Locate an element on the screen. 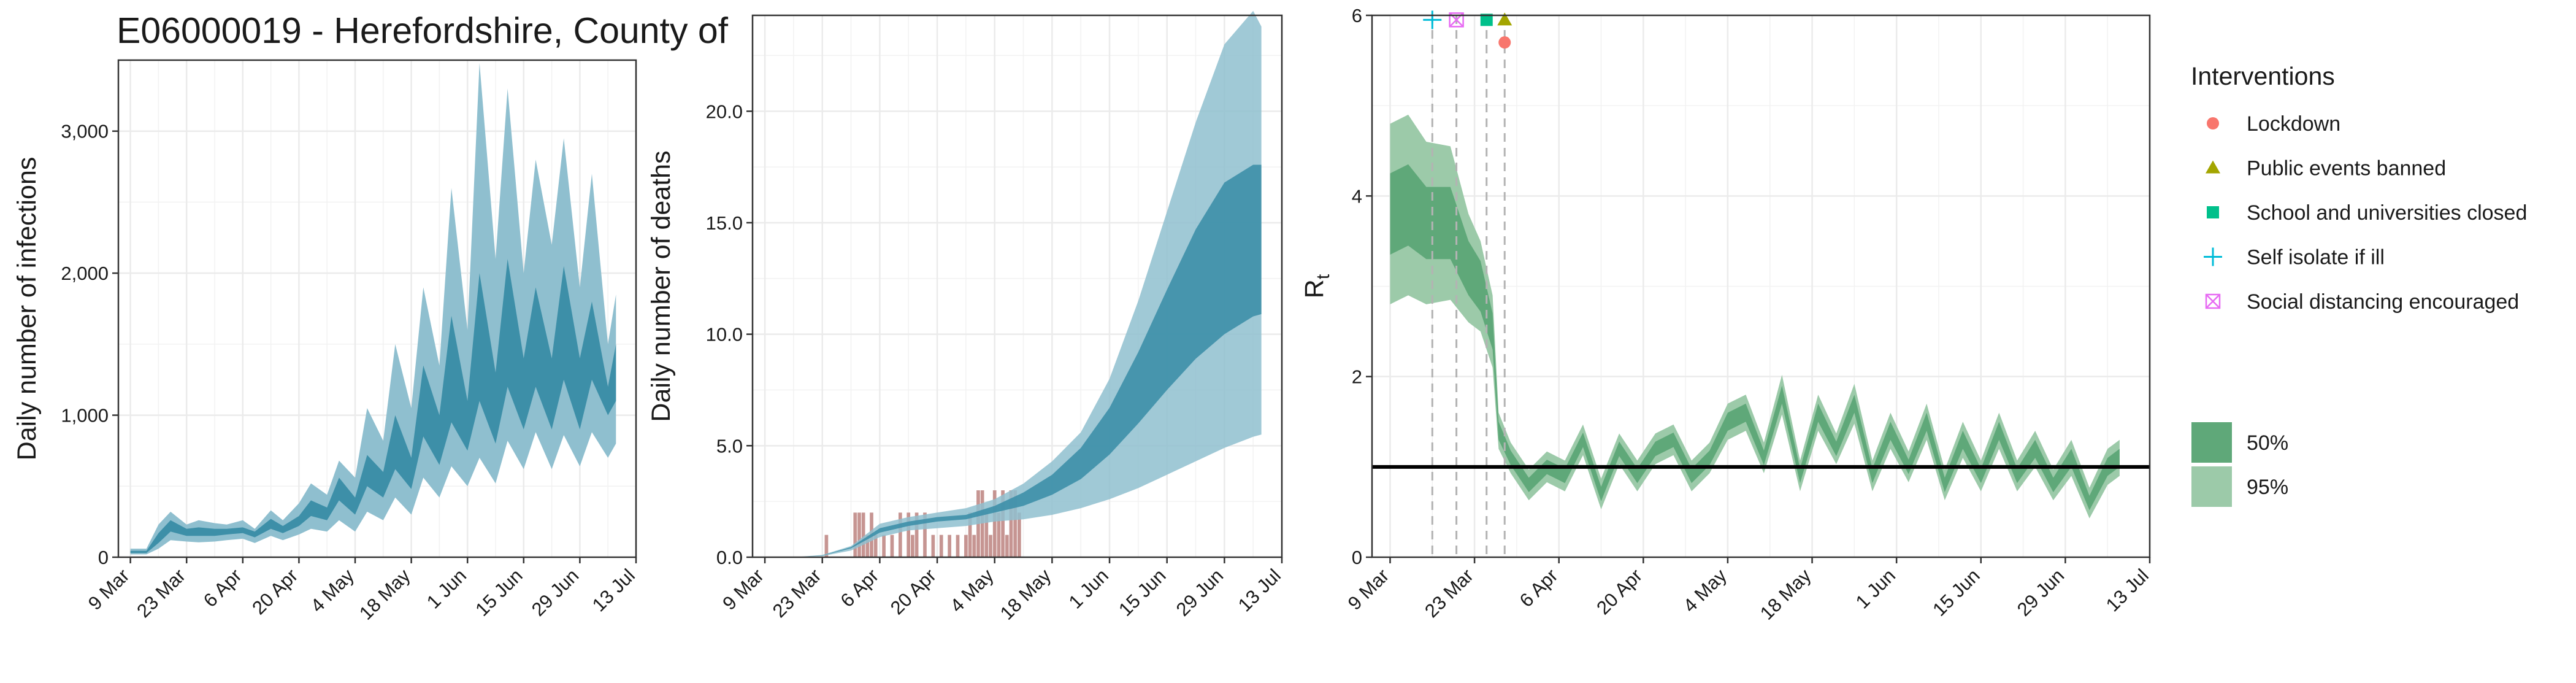 Image resolution: width=2576 pixels, height=683 pixels. legend-key-cross is located at coordinates (2213, 256).